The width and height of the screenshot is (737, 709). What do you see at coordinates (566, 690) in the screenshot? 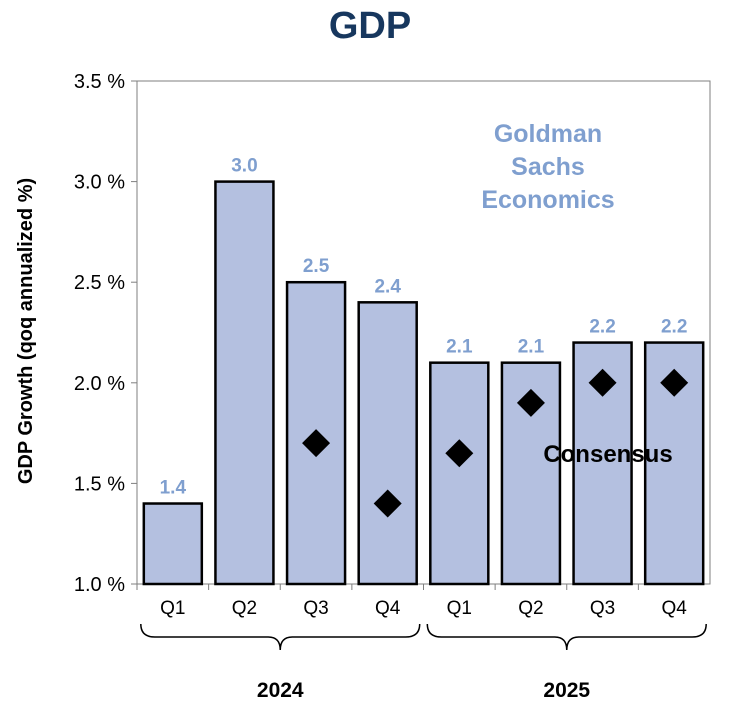
I see `year-label: 2025` at bounding box center [566, 690].